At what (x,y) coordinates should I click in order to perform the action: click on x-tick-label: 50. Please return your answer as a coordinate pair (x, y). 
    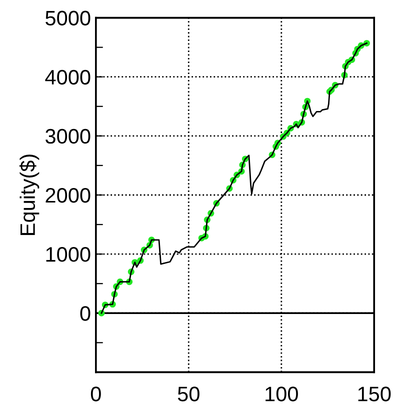
    Looking at the image, I should click on (189, 394).